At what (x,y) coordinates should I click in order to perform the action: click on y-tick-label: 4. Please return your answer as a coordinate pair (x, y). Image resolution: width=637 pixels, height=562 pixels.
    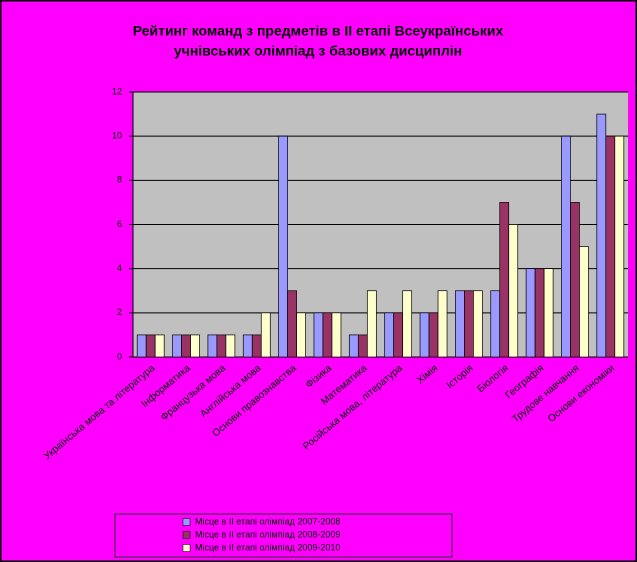
    Looking at the image, I should click on (119, 268).